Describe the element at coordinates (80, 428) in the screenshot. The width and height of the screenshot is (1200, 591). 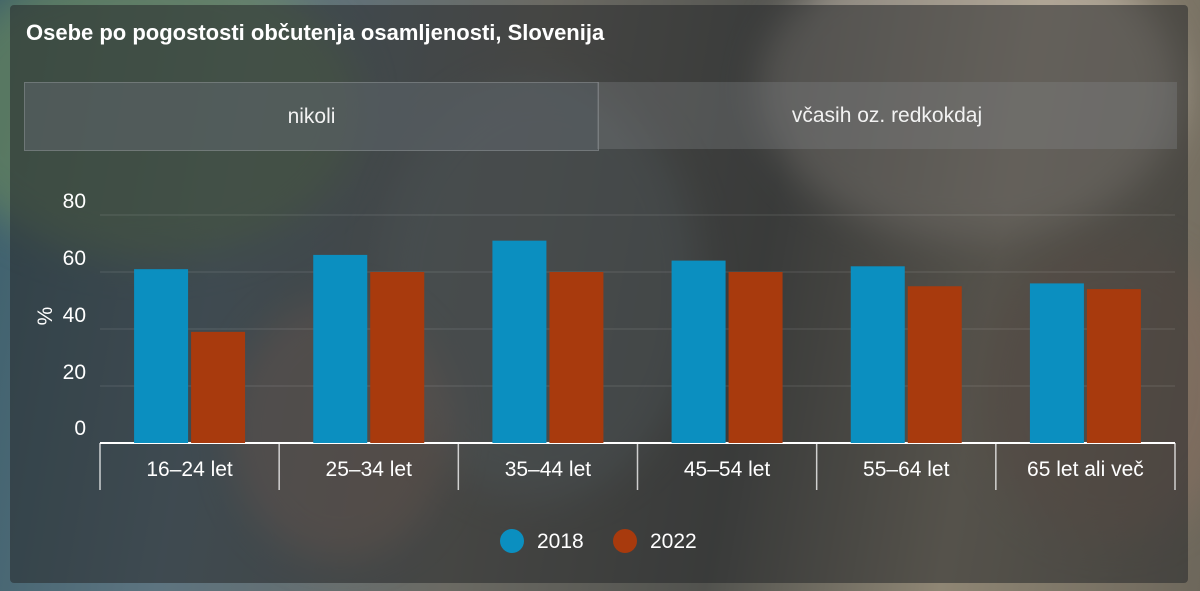
I see `y-tick-label: 0` at that location.